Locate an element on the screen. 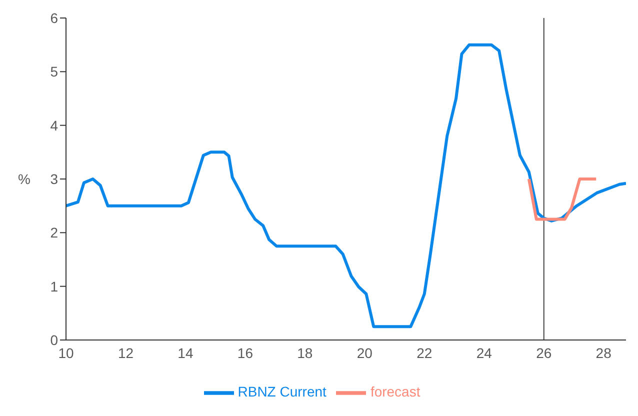 This screenshot has width=638, height=416. x-tick-label: 24 is located at coordinates (484, 352).